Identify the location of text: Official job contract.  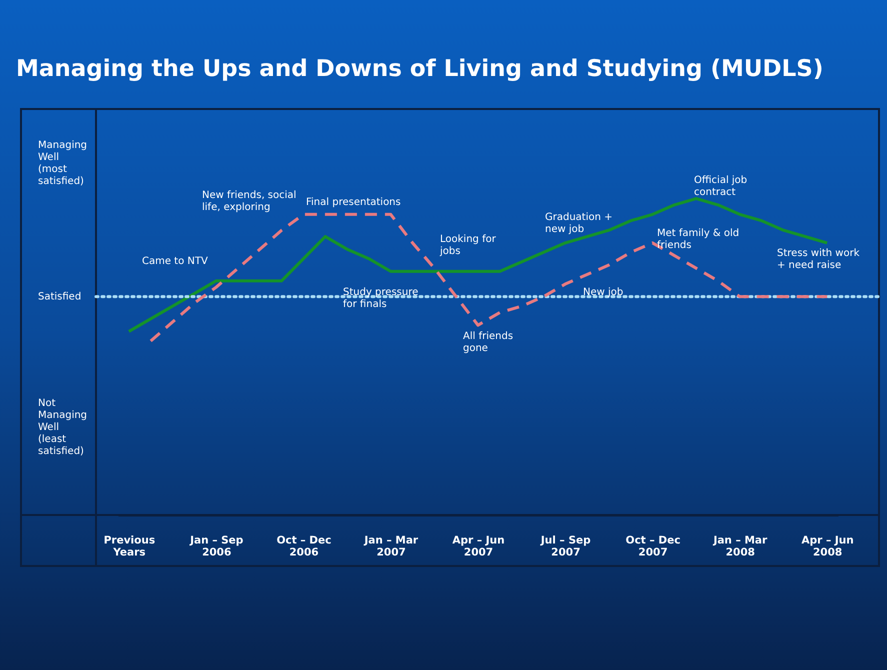
(721, 186).